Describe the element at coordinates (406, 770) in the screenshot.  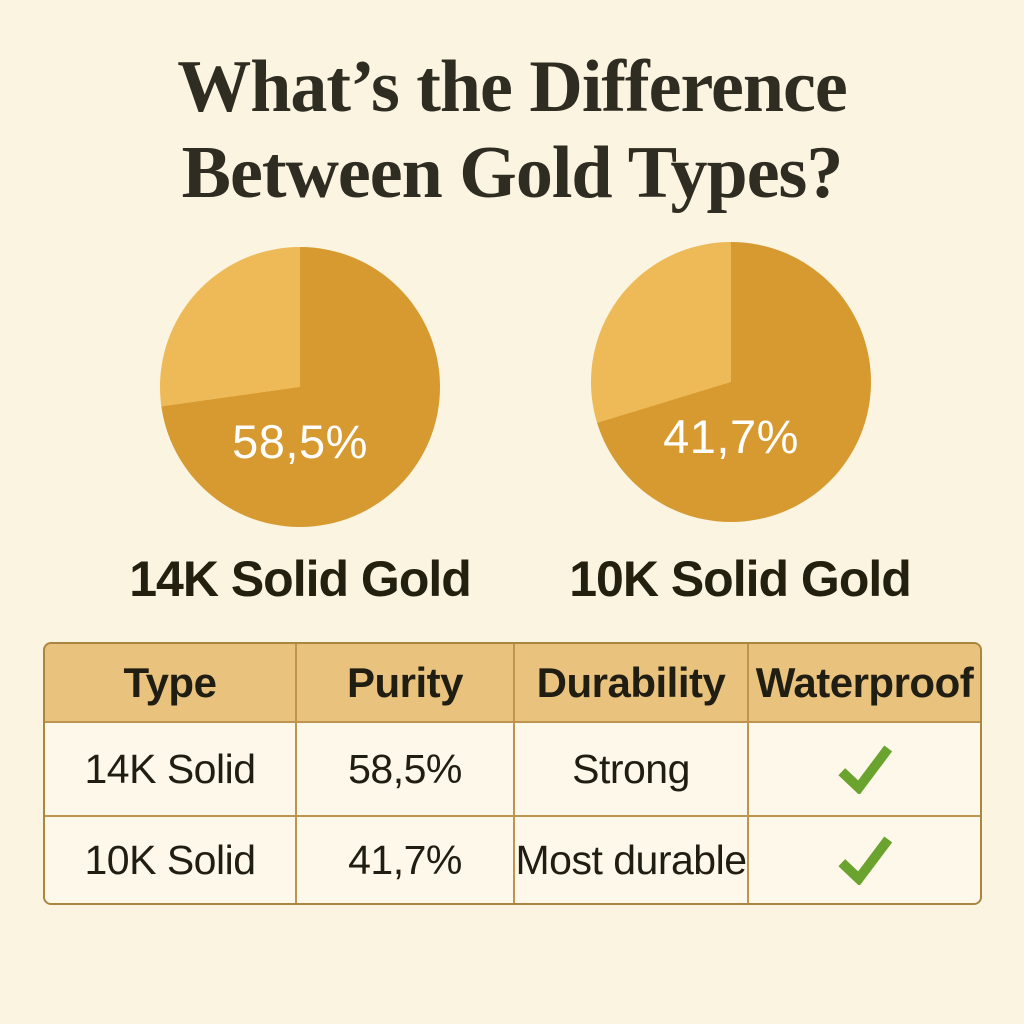
I see `table-cell-purity-14k: 58,5%` at that location.